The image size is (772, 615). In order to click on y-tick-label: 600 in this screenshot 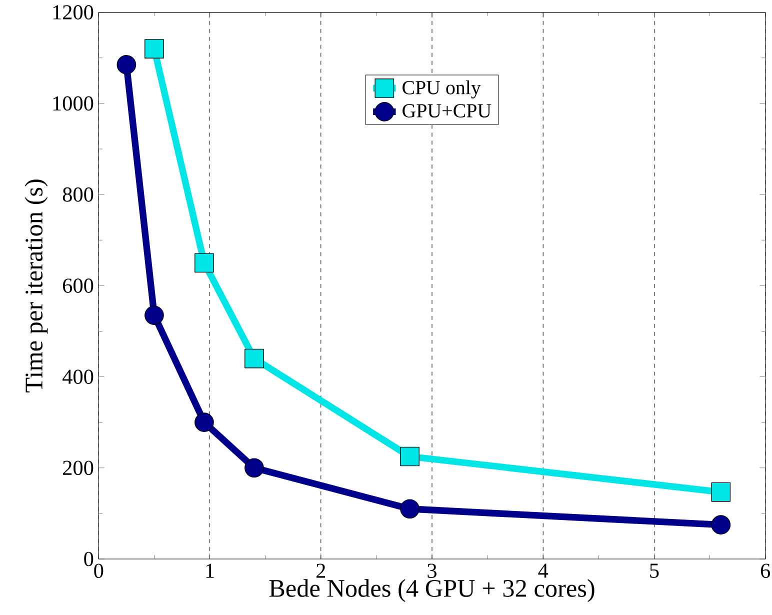, I will do `click(78, 285)`.